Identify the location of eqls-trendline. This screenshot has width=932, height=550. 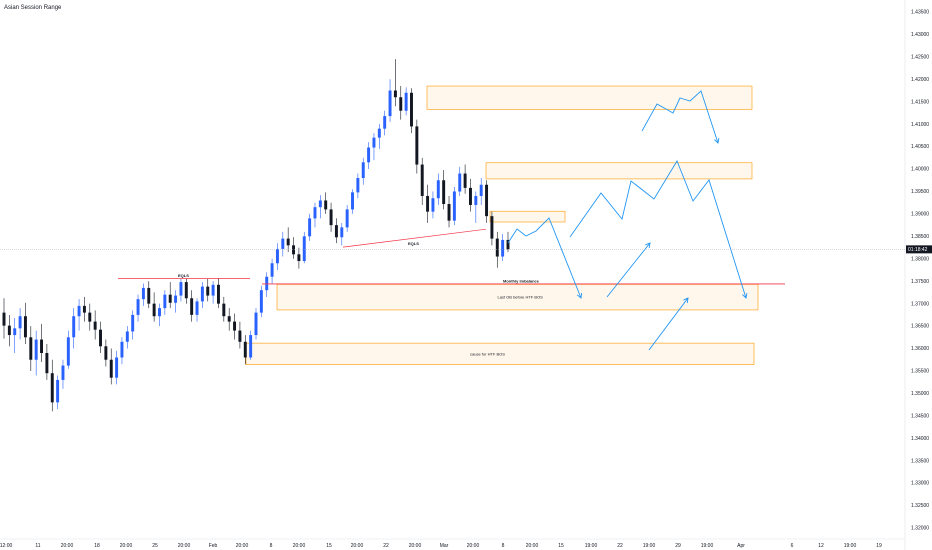
(414, 238).